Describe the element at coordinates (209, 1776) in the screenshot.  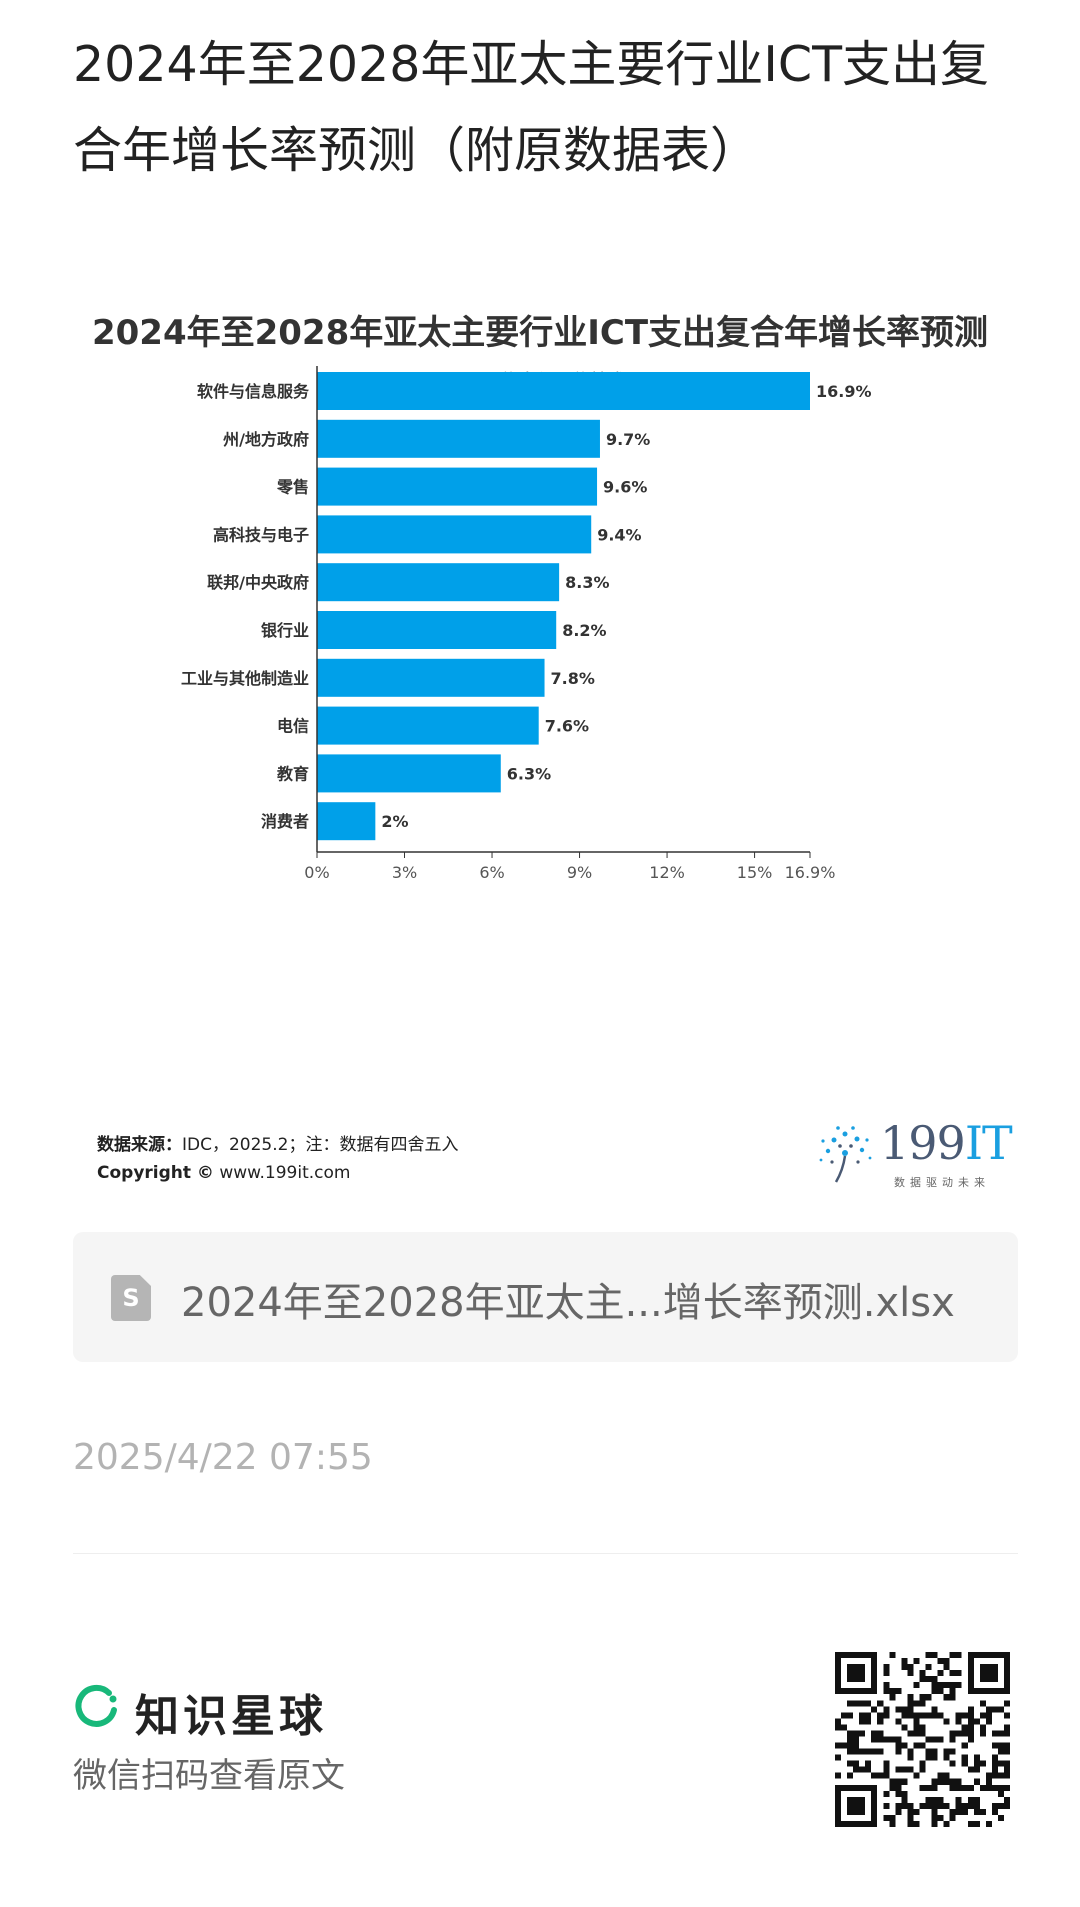
I see `scan-hint: 微信扫码查看原文` at that location.